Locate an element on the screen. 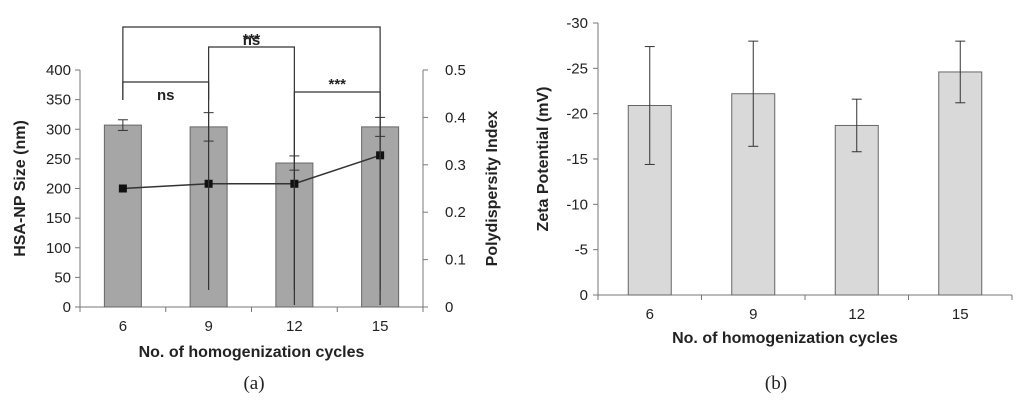  y-tick-label: 150 is located at coordinates (58, 218).